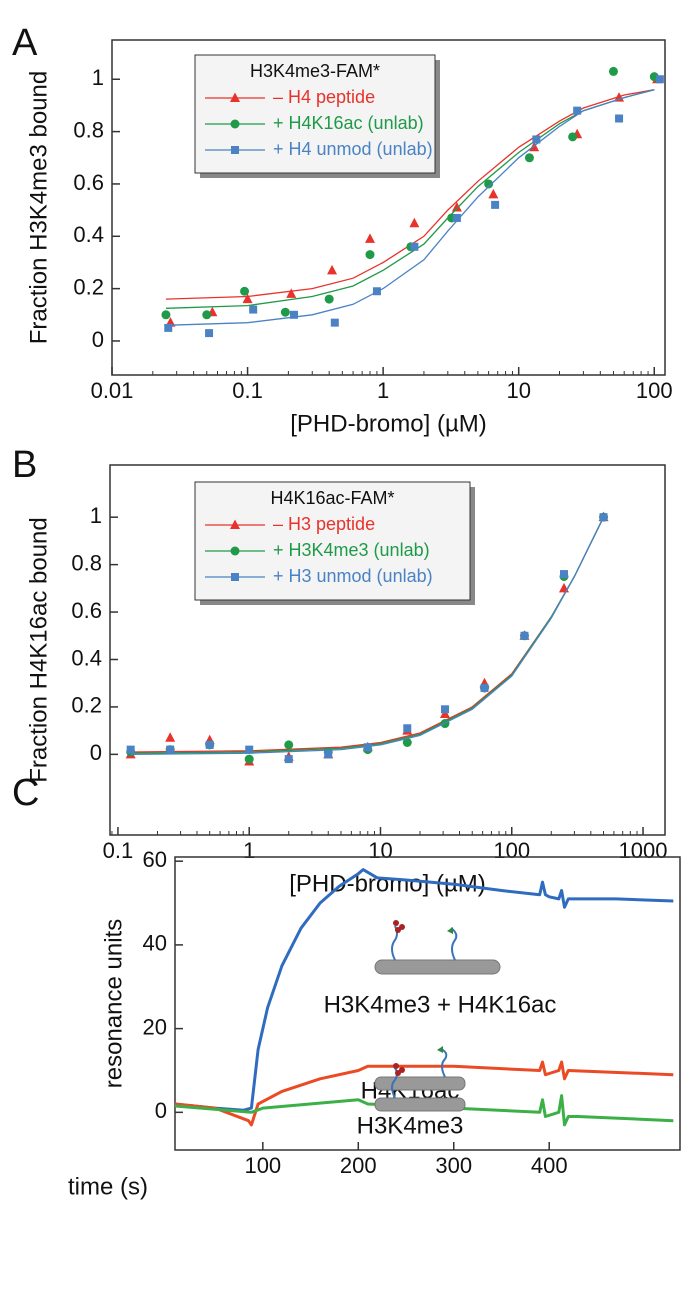 The height and width of the screenshot is (1290, 698). What do you see at coordinates (353, 149) in the screenshot?
I see `legend-label: + H4 unmod (unlab)` at bounding box center [353, 149].